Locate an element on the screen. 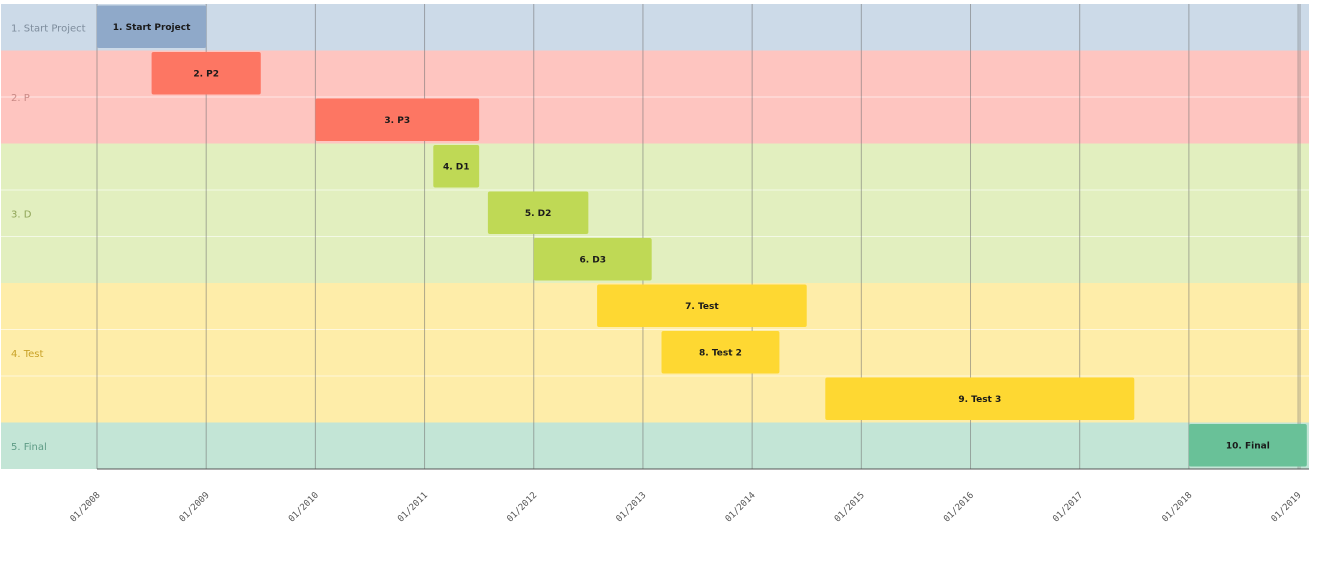 This screenshot has width=1338, height=576. task-bar-label: 9. Test 3 is located at coordinates (979, 400).